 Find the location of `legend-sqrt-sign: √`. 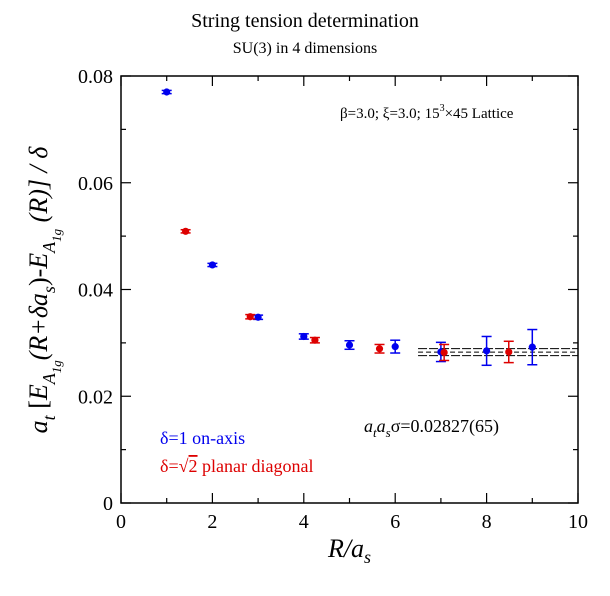

legend-sqrt-sign: √ is located at coordinates (184, 466).